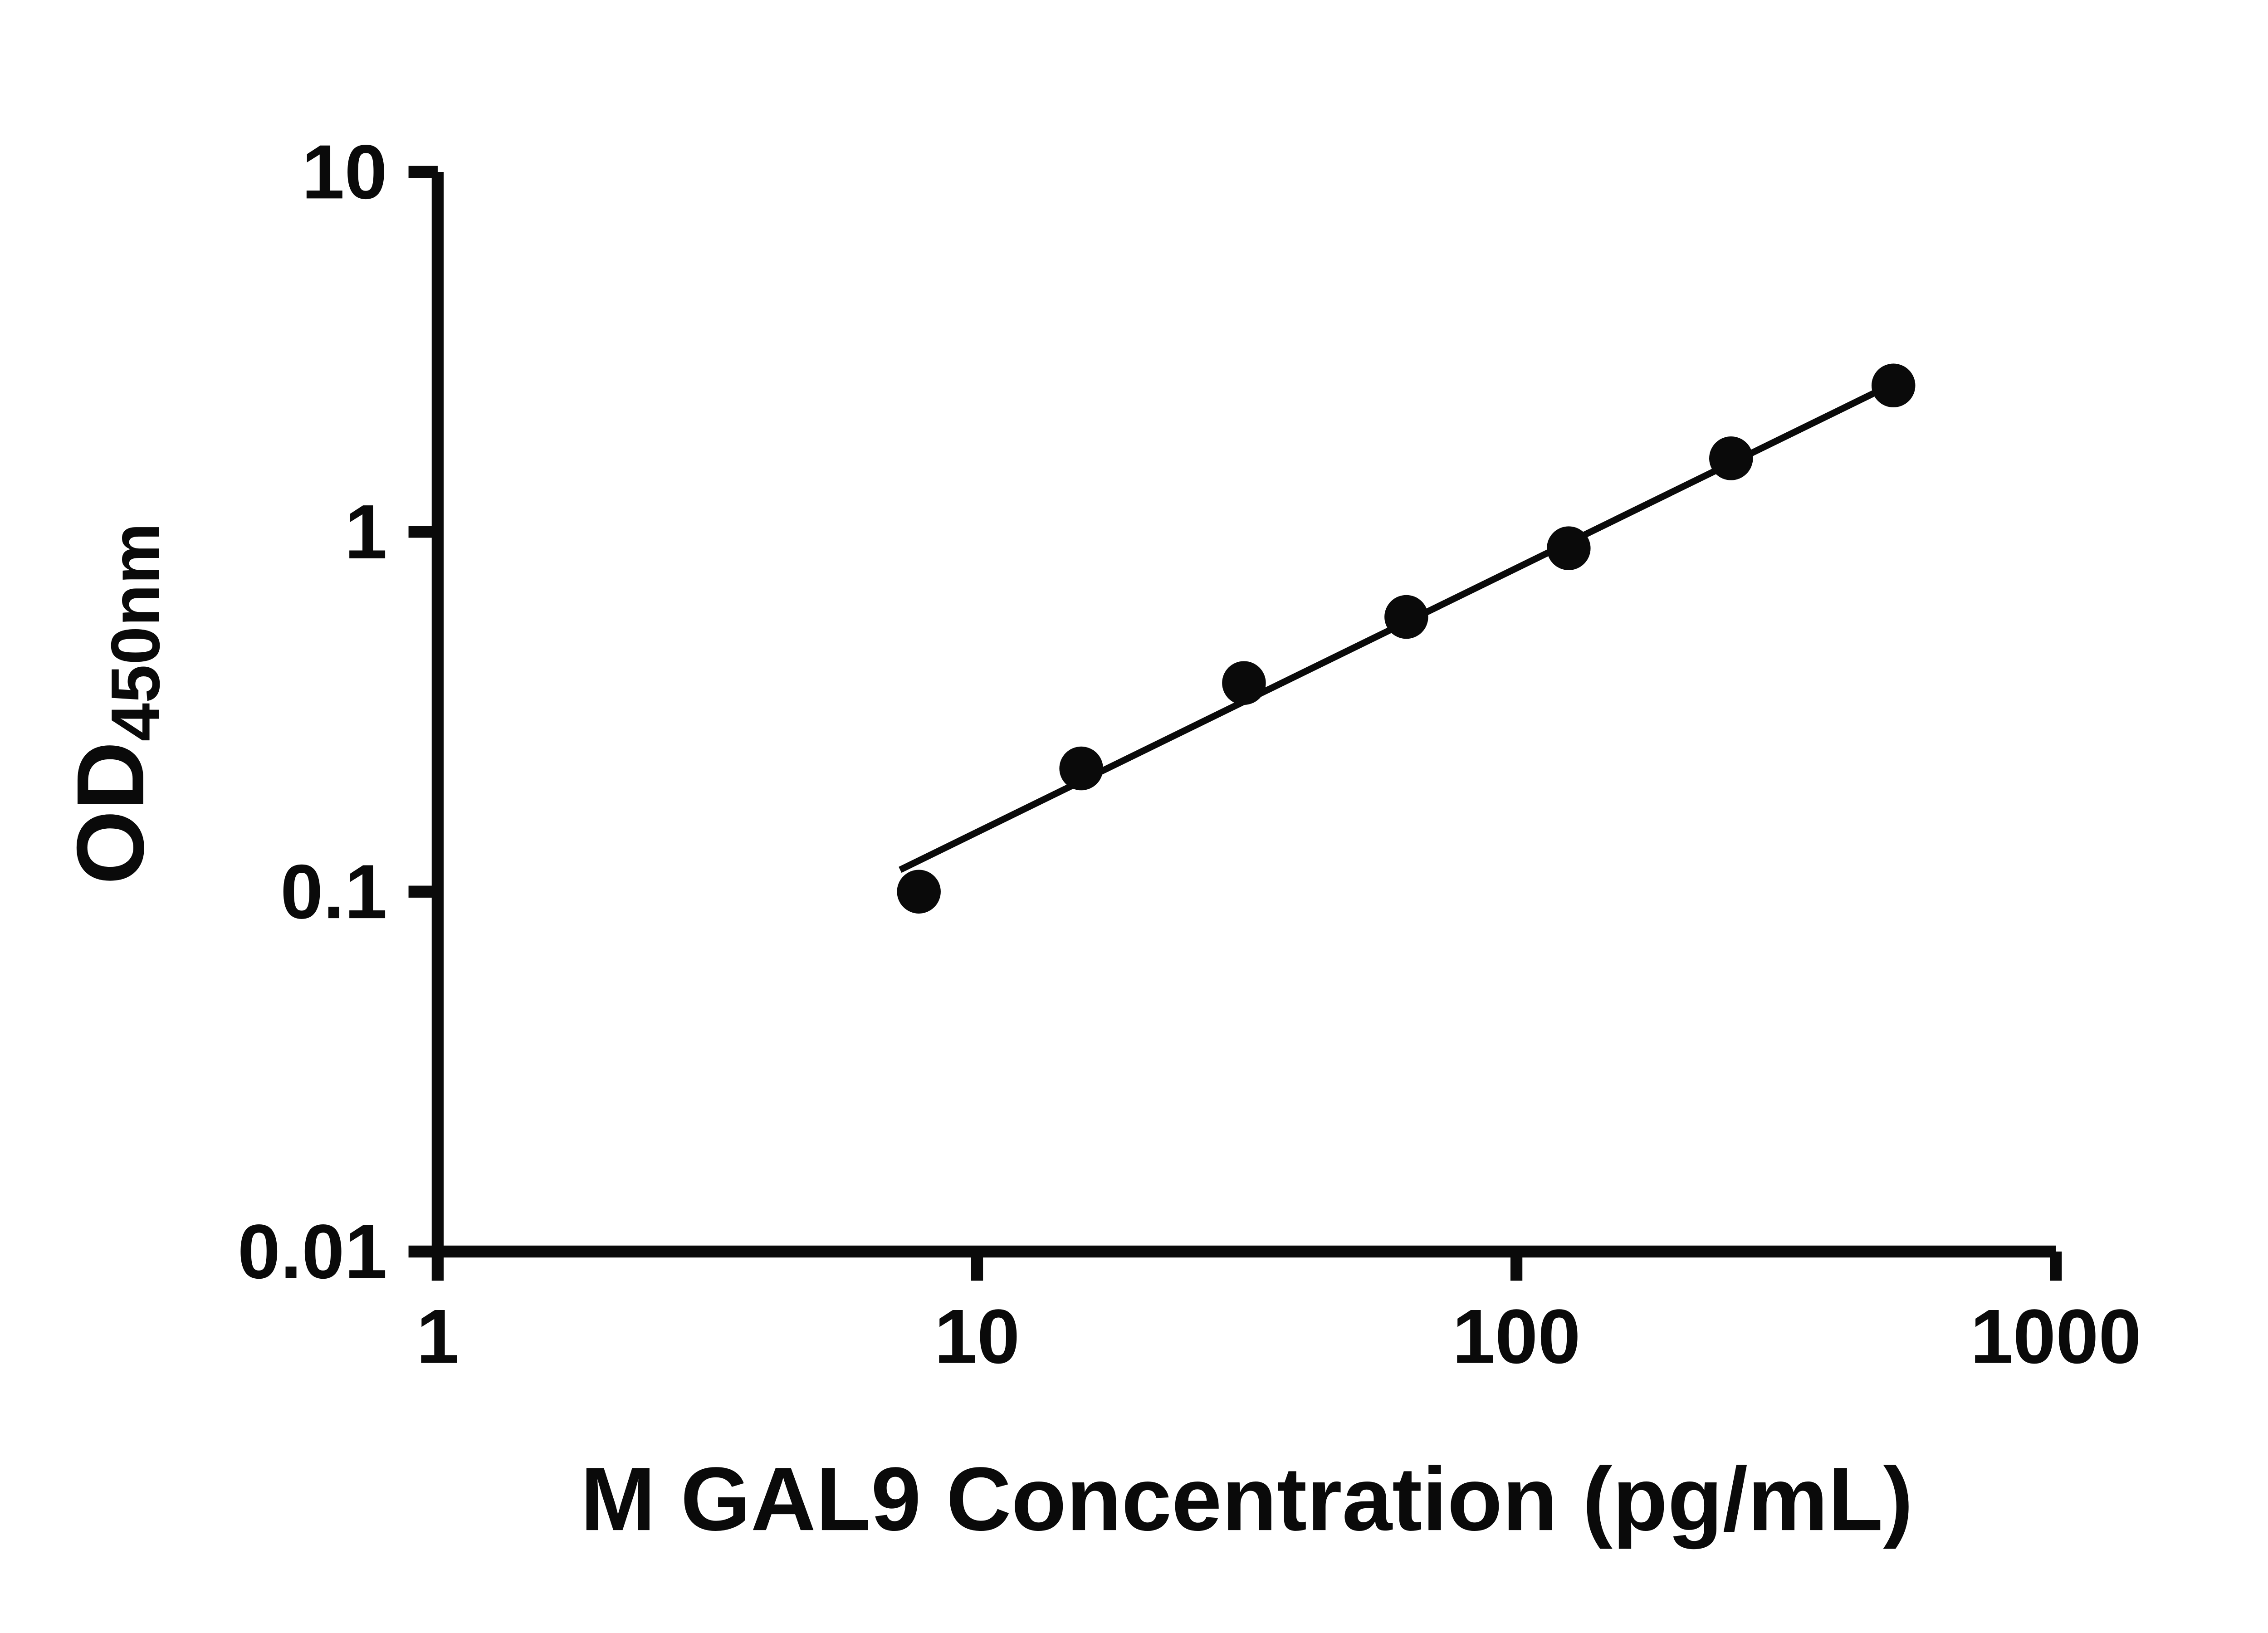  I want to click on y-tick-label: 10, so click(345, 171).